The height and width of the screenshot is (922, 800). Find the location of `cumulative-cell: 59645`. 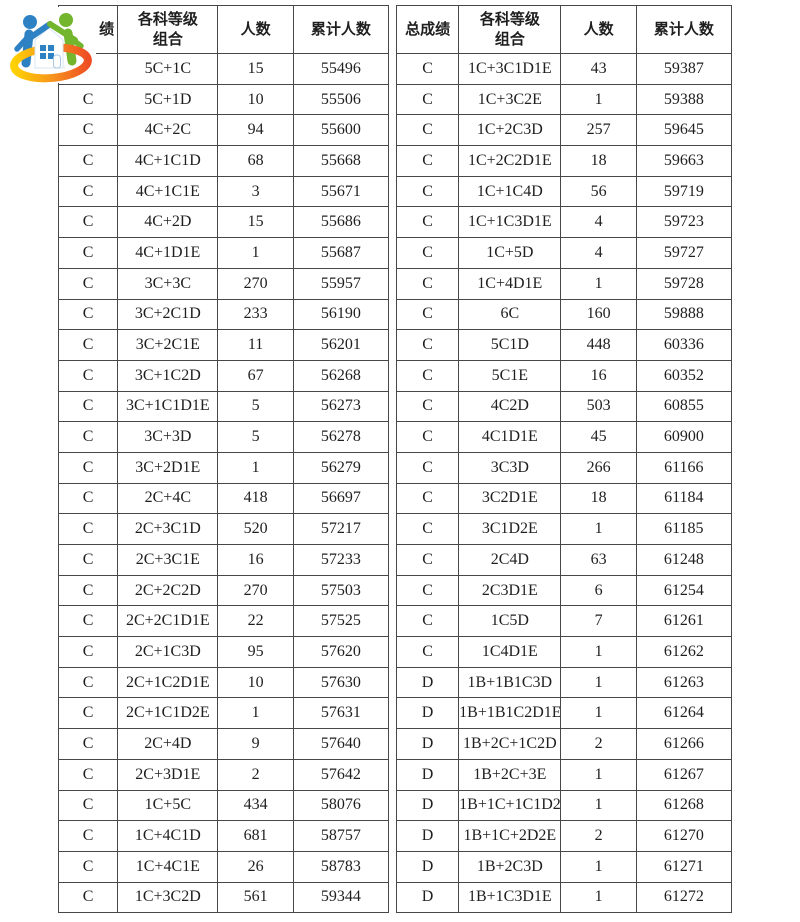

cumulative-cell: 59645 is located at coordinates (684, 130).